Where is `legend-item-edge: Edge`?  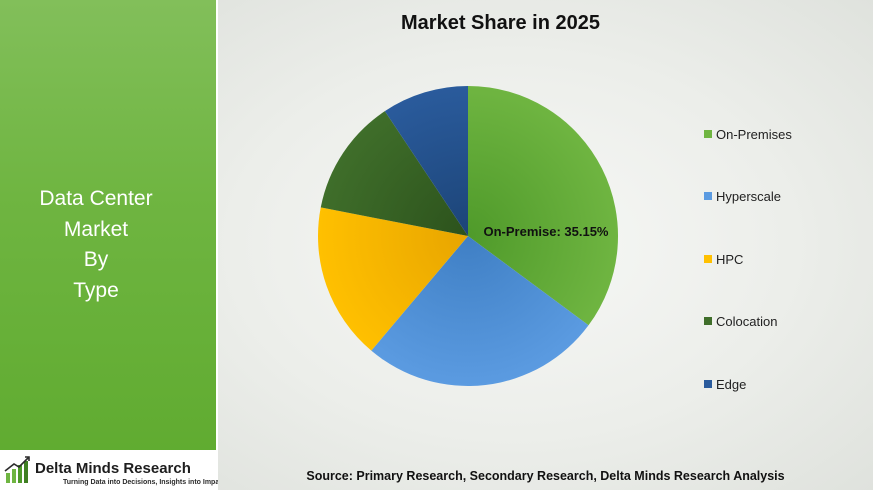 legend-item-edge: Edge is located at coordinates (725, 384).